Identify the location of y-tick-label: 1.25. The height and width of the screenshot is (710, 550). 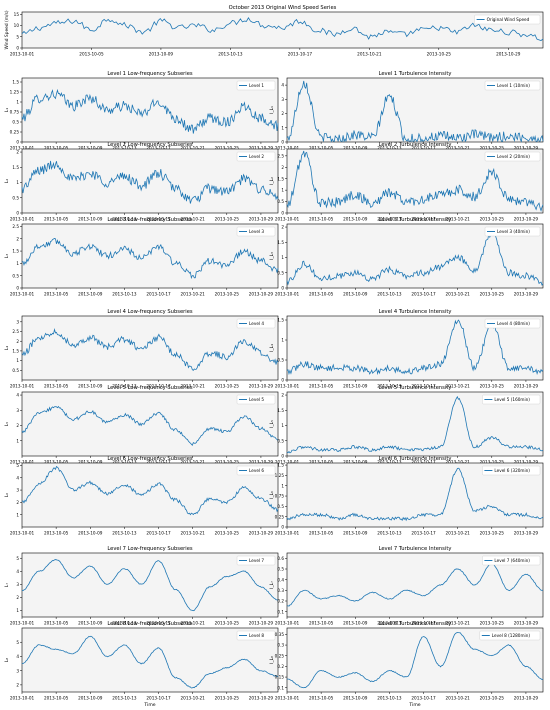
(15, 92).